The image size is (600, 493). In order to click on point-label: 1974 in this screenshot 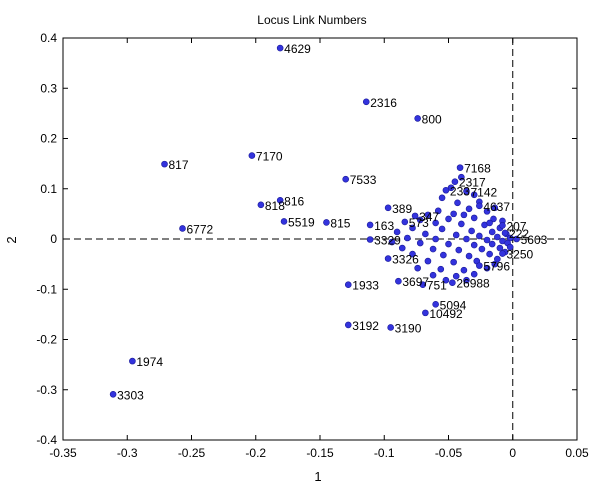, I will do `click(149, 362)`.